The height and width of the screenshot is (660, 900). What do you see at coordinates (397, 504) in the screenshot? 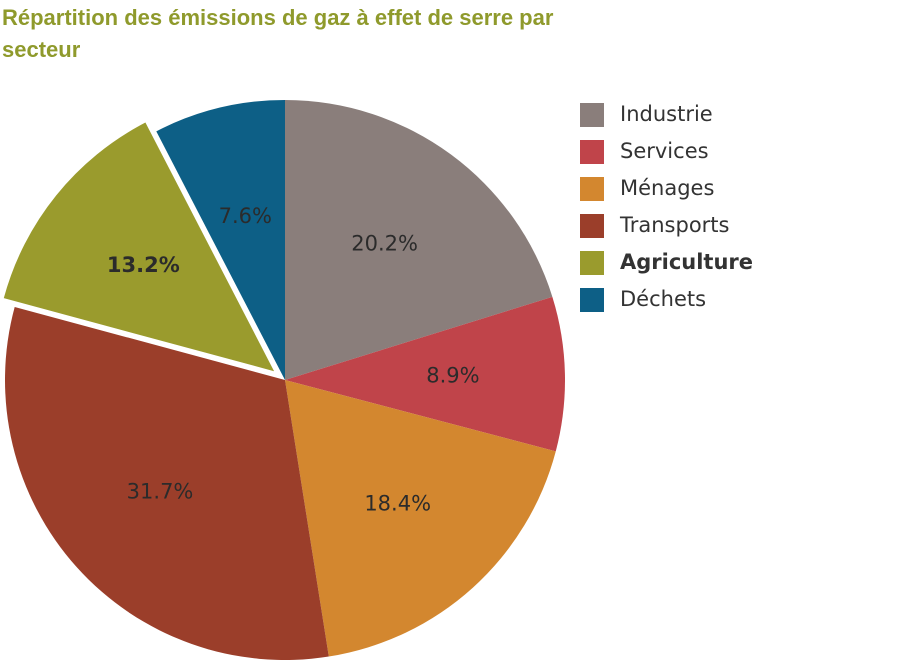
I see `data-label: 18.4%` at bounding box center [397, 504].